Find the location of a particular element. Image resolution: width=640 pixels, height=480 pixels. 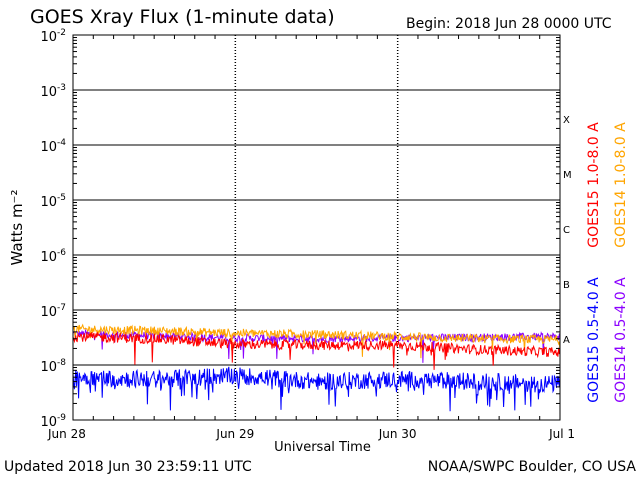

legend-entry: GOES15 1.0-8.0 A is located at coordinates (594, 185).